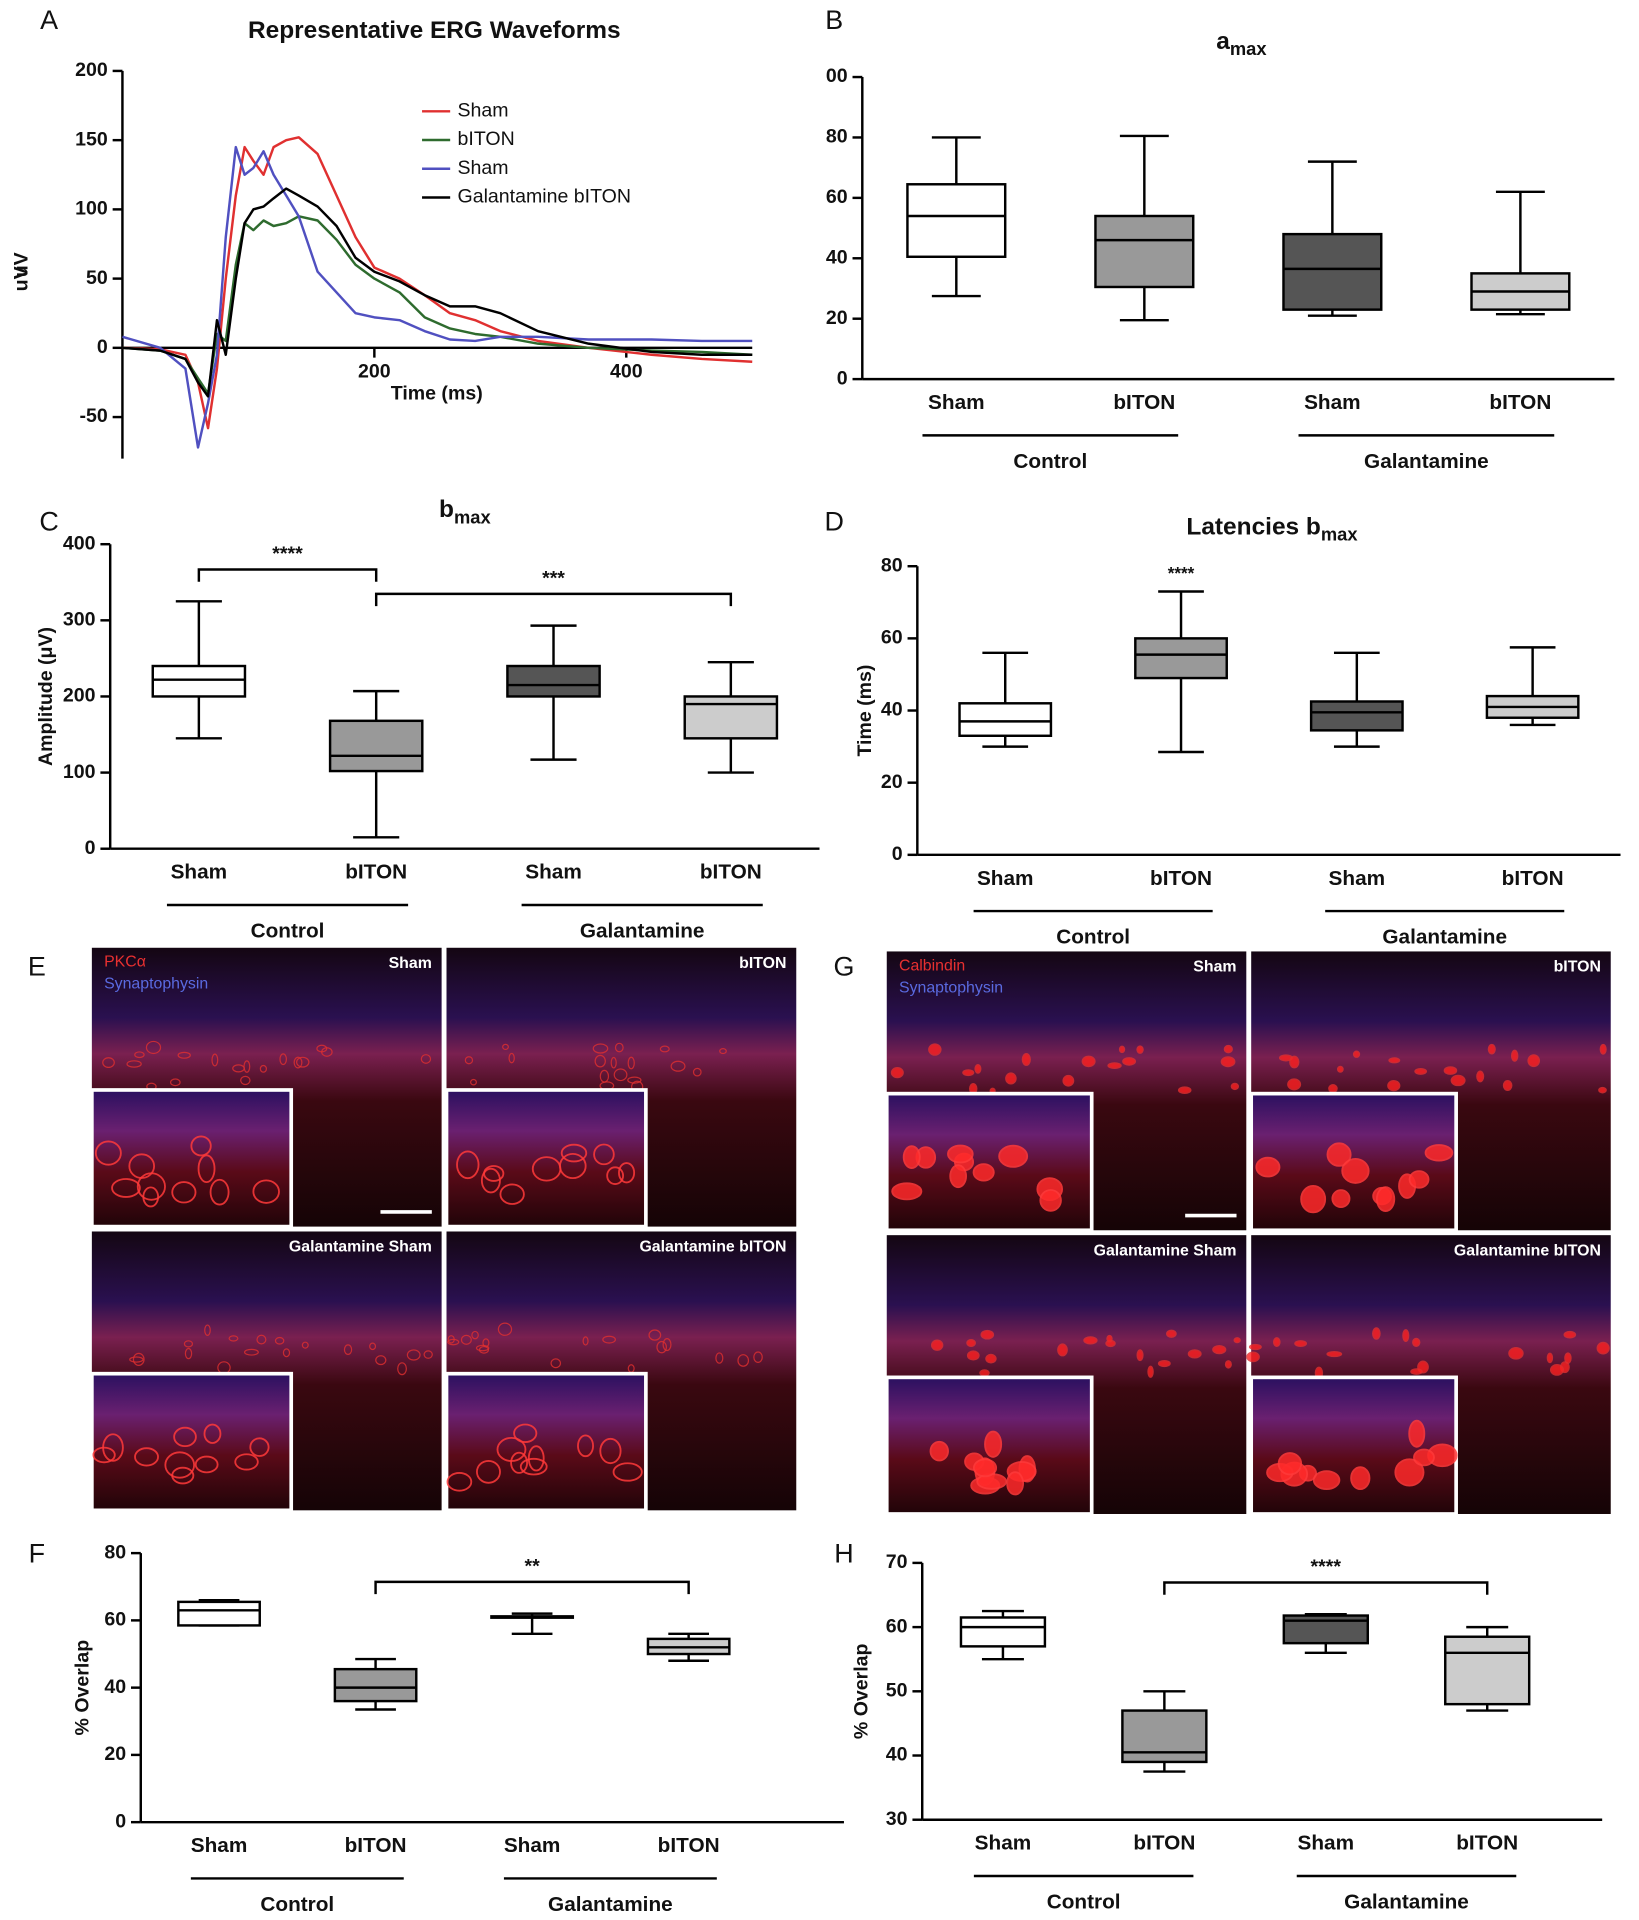  I want to click on y-tick-label: 50, so click(97, 278).